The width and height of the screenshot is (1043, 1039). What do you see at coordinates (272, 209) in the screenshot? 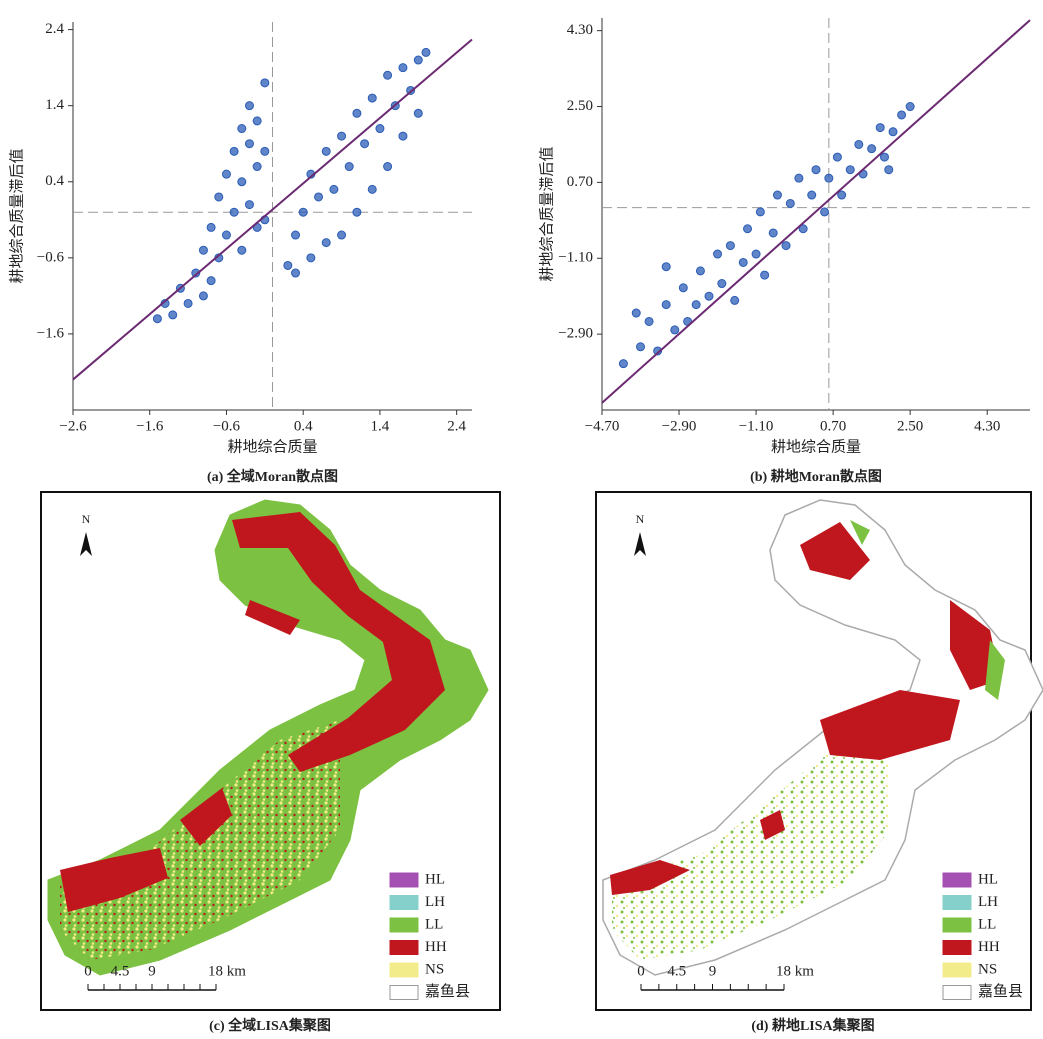
I see `fit-line` at bounding box center [272, 209].